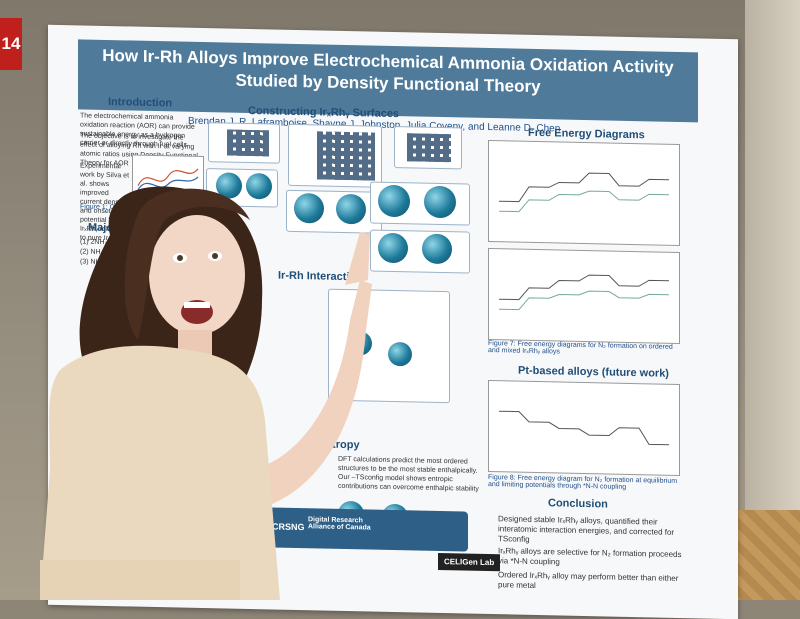 The width and height of the screenshot is (800, 619). What do you see at coordinates (584, 428) in the screenshot?
I see `pt-free-energy-plot` at bounding box center [584, 428].